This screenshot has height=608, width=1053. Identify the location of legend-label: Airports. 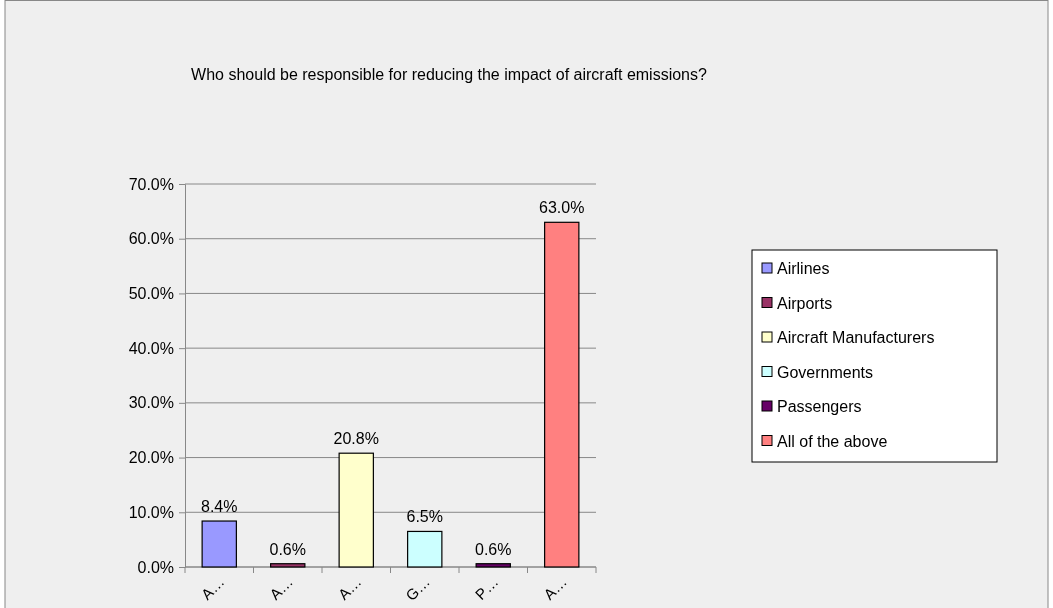
(805, 303).